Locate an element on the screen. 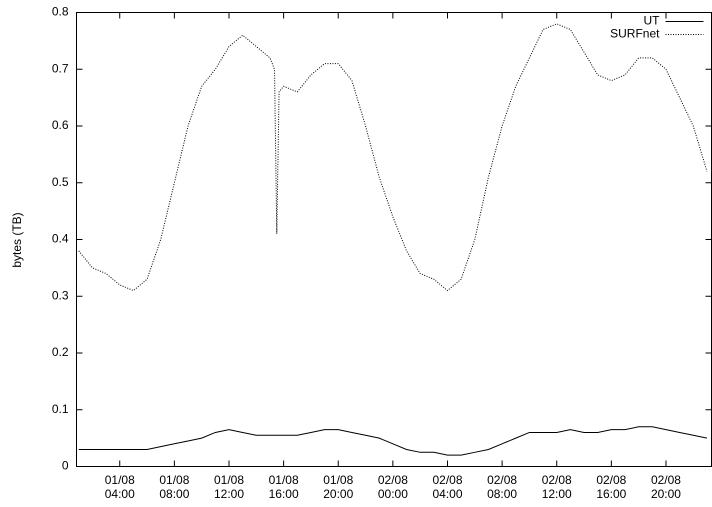 Image resolution: width=712 pixels, height=507 pixels. legend-label: SURFnet is located at coordinates (635, 34).